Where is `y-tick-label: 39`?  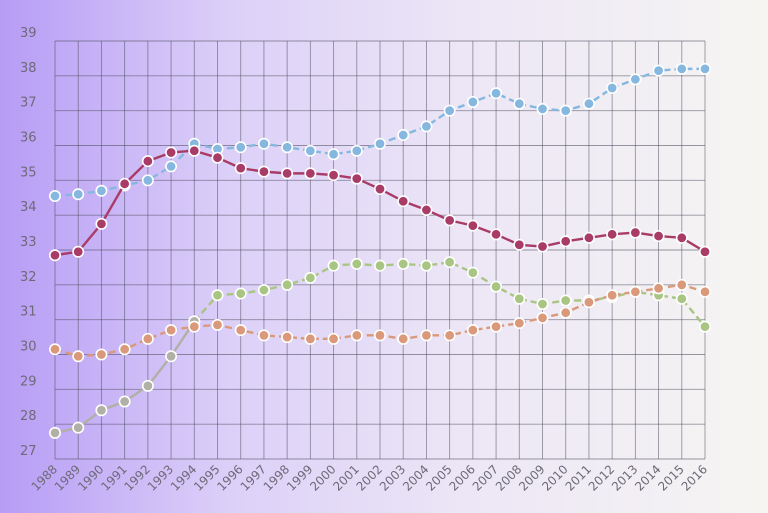 y-tick-label: 39 is located at coordinates (28, 33).